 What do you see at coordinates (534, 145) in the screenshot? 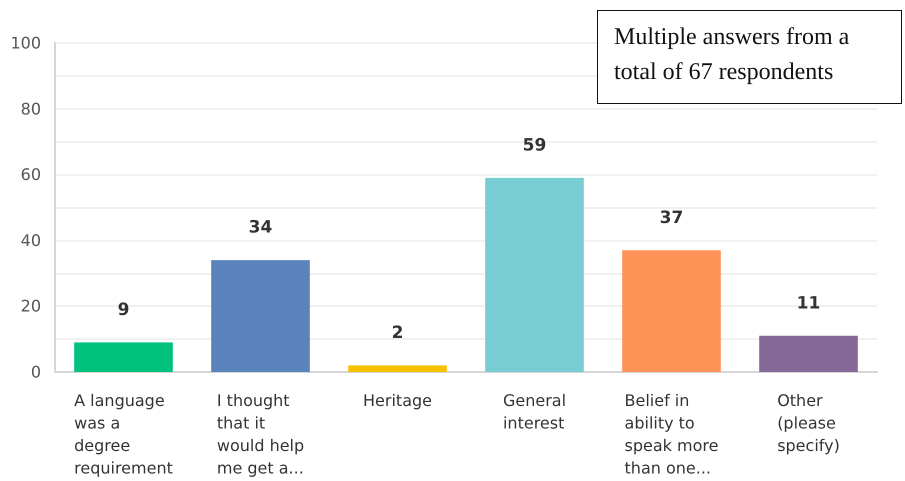
I see `data-label: 59` at bounding box center [534, 145].